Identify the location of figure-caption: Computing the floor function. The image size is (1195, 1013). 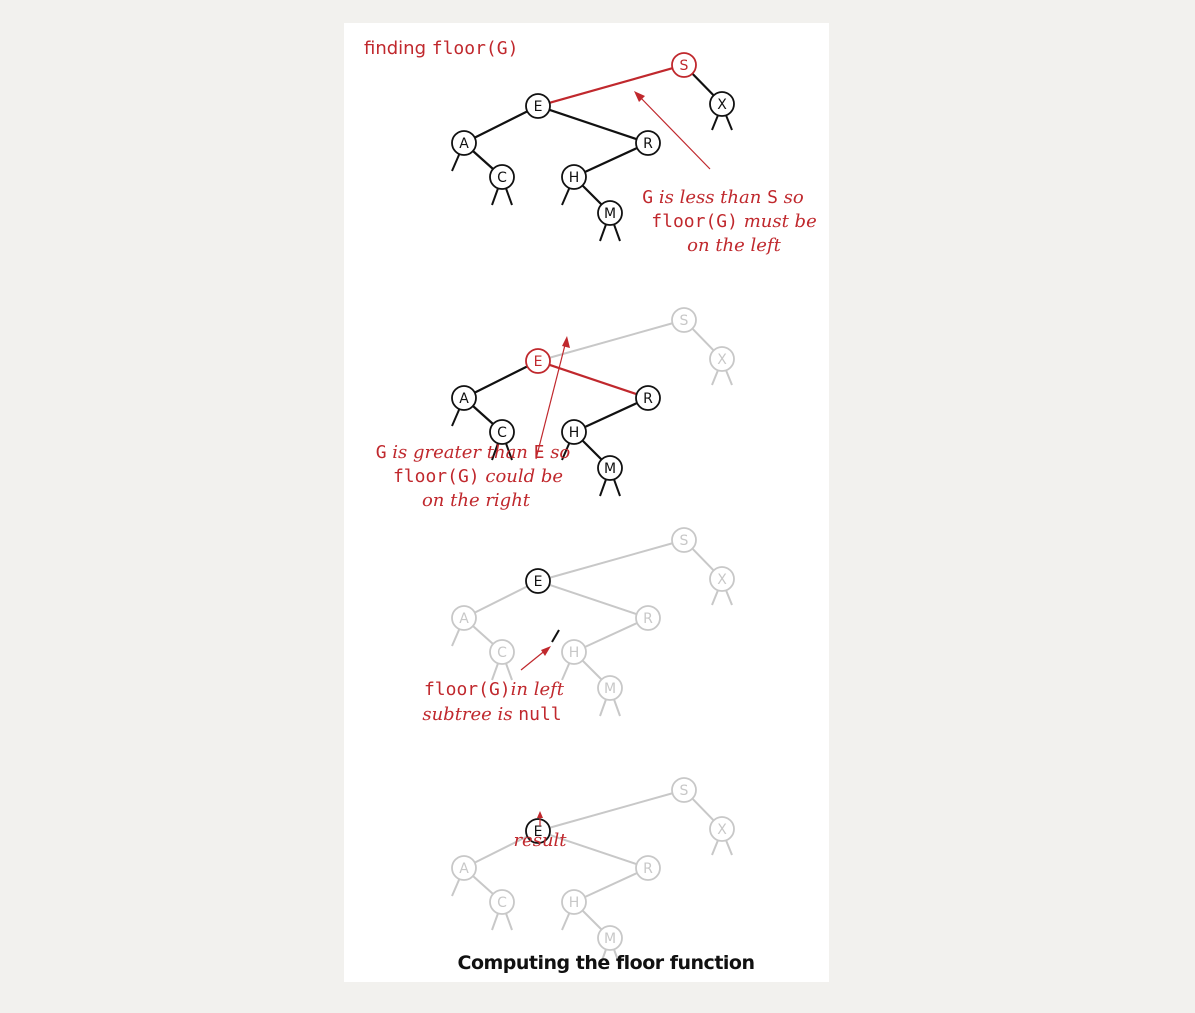
(606, 963).